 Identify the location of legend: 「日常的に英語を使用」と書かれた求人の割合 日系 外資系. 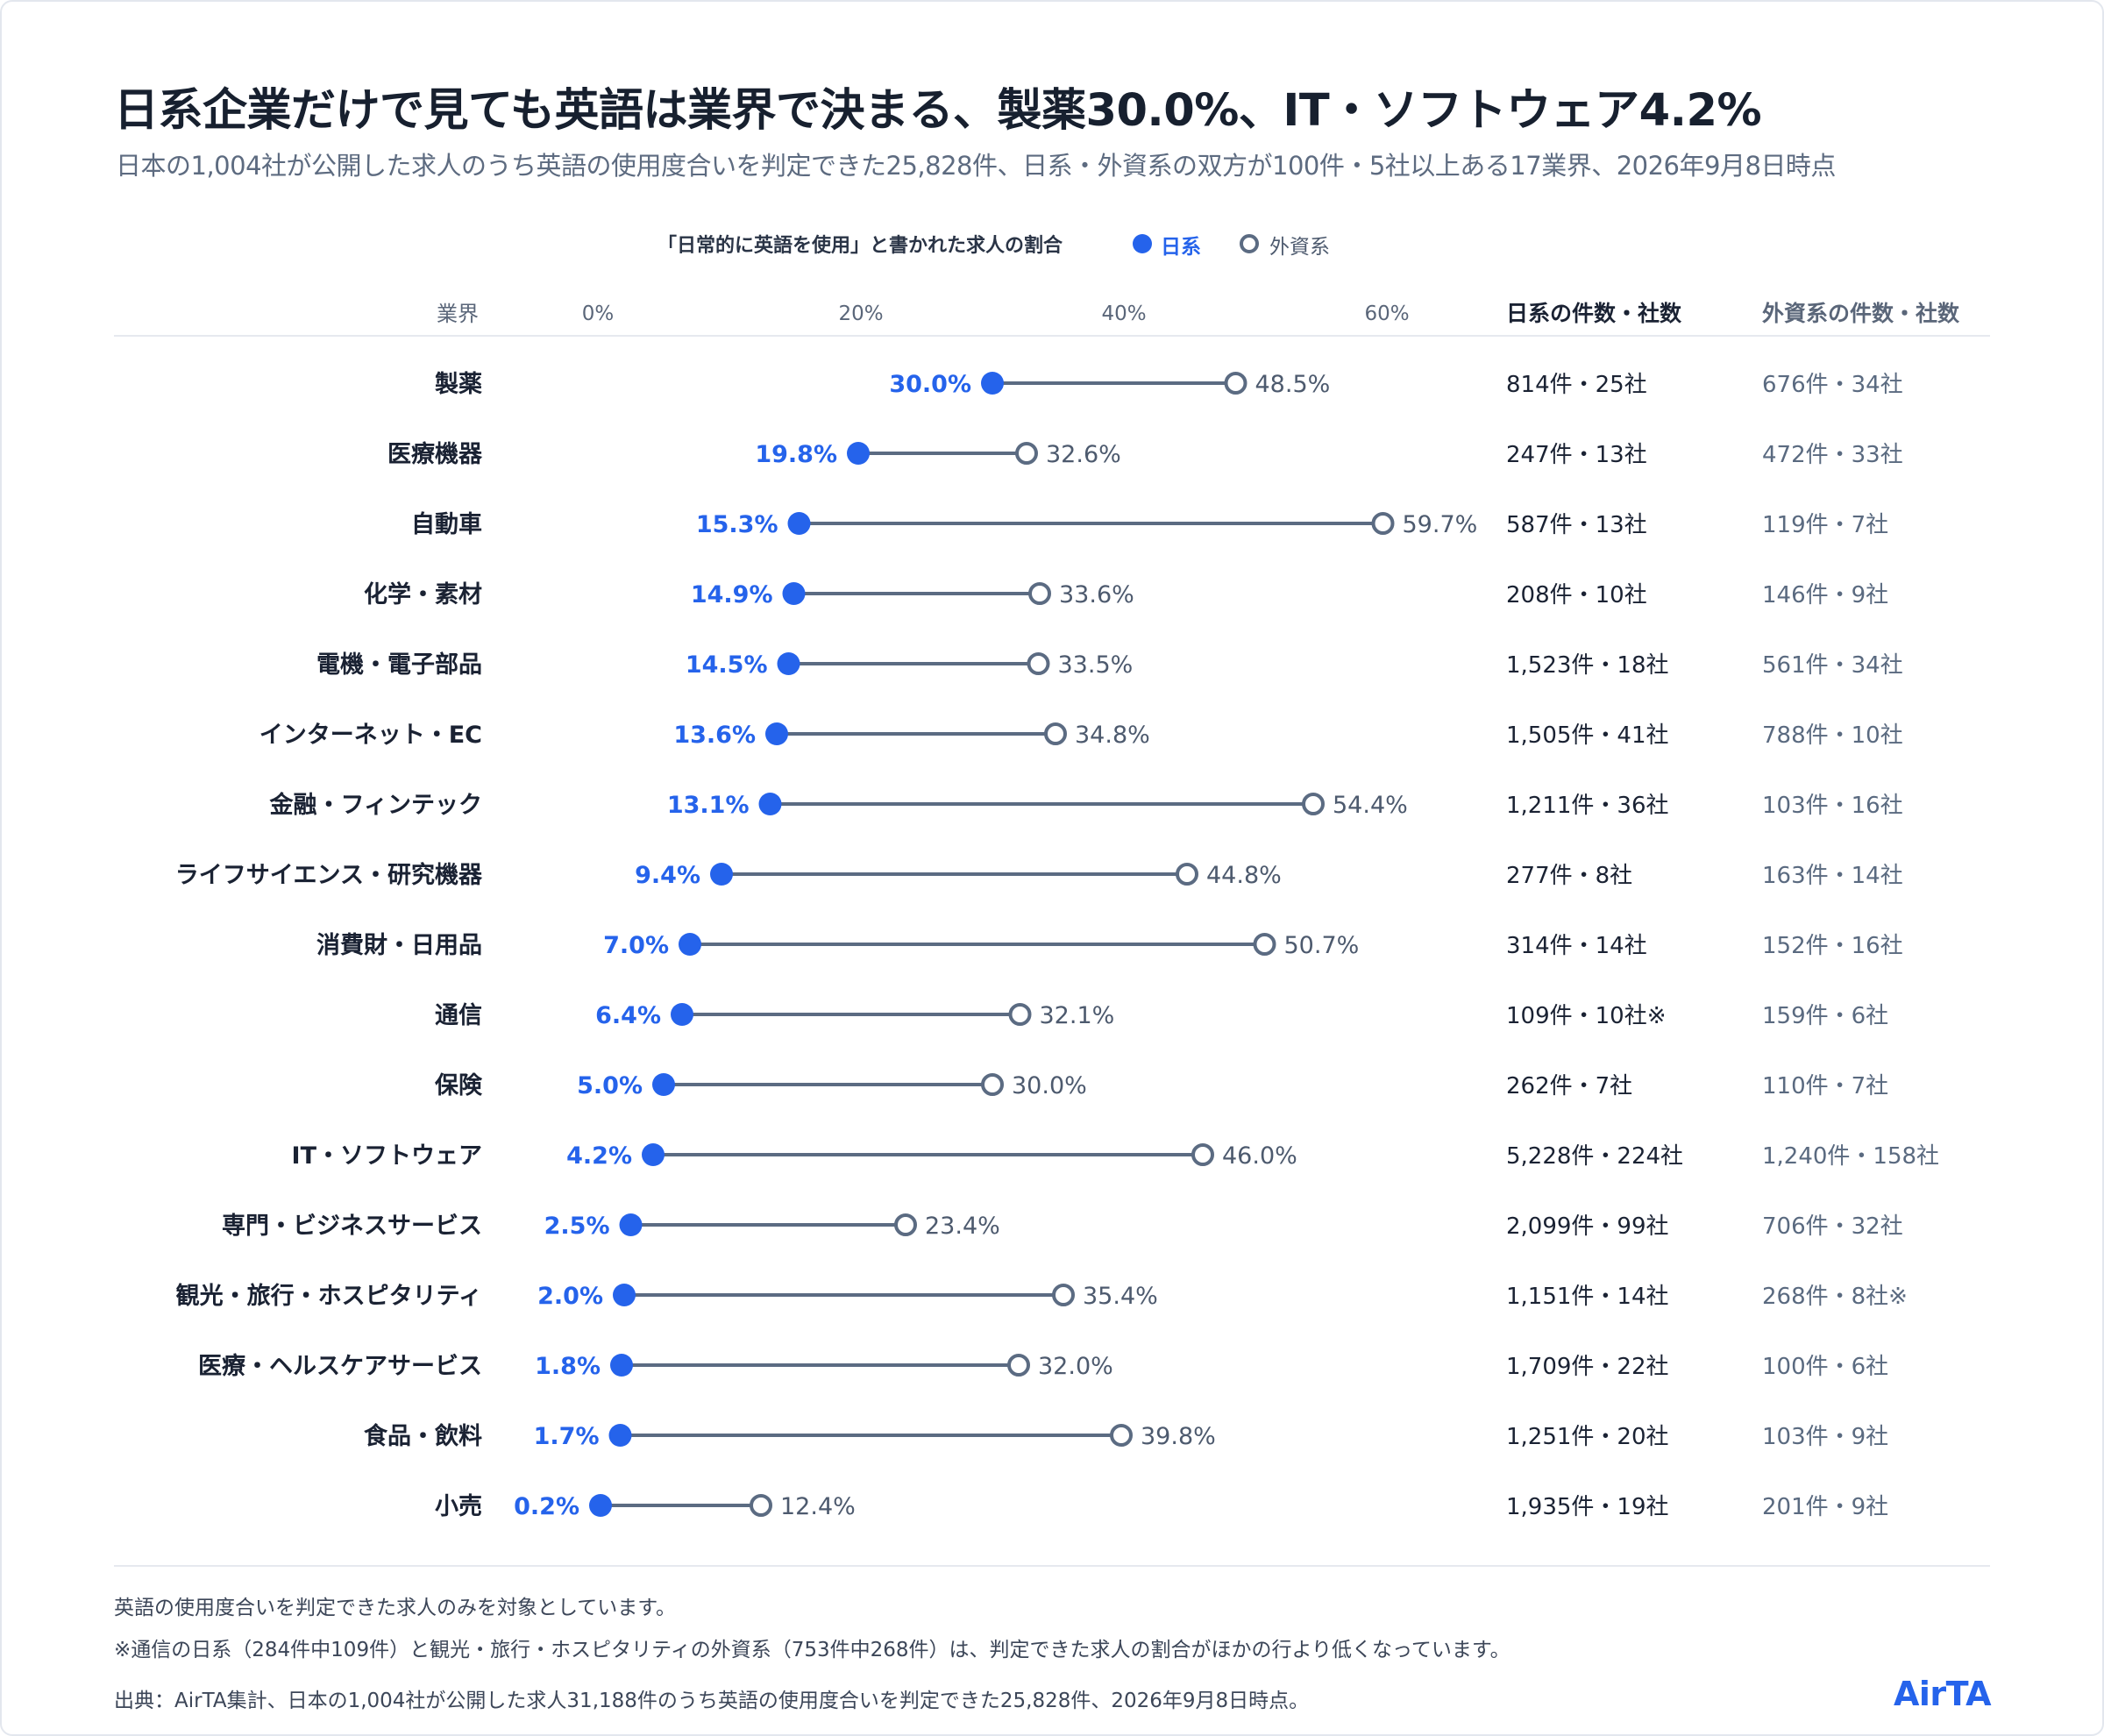
(1052, 245).